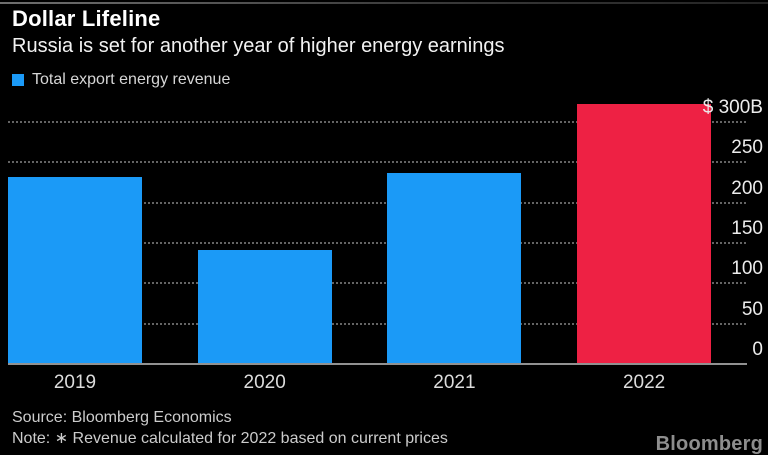  Describe the element at coordinates (131, 79) in the screenshot. I see `legend-label: Total export energy revenue` at that location.